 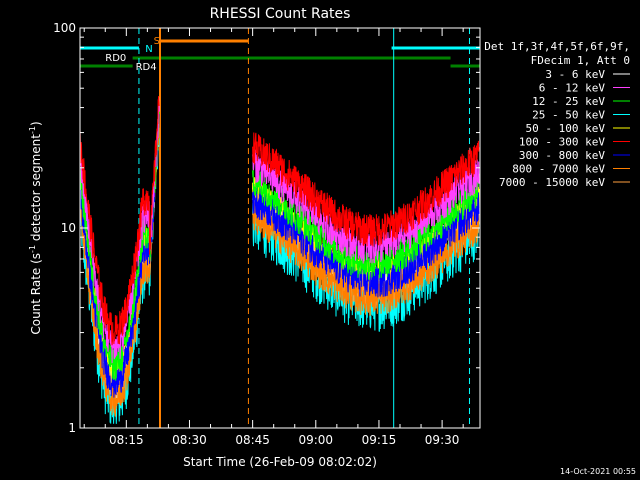 I want to click on flag-label-rd0: RD0, so click(x=115, y=58).